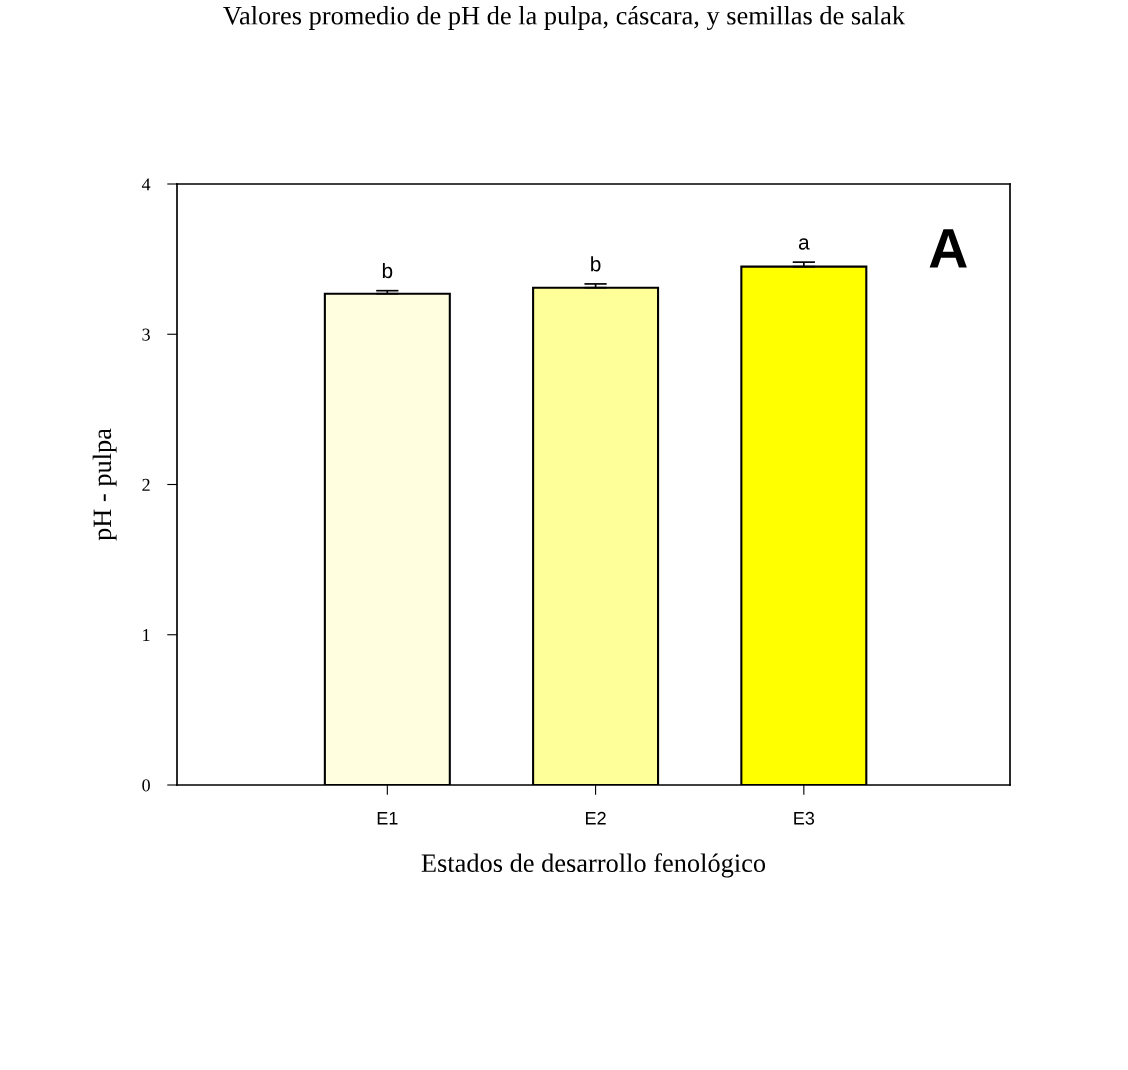  Describe the element at coordinates (564, 18) in the screenshot. I see `chart-title: Valores promedio de pH de la pulpa, cáscara, y semillas de salak` at that location.